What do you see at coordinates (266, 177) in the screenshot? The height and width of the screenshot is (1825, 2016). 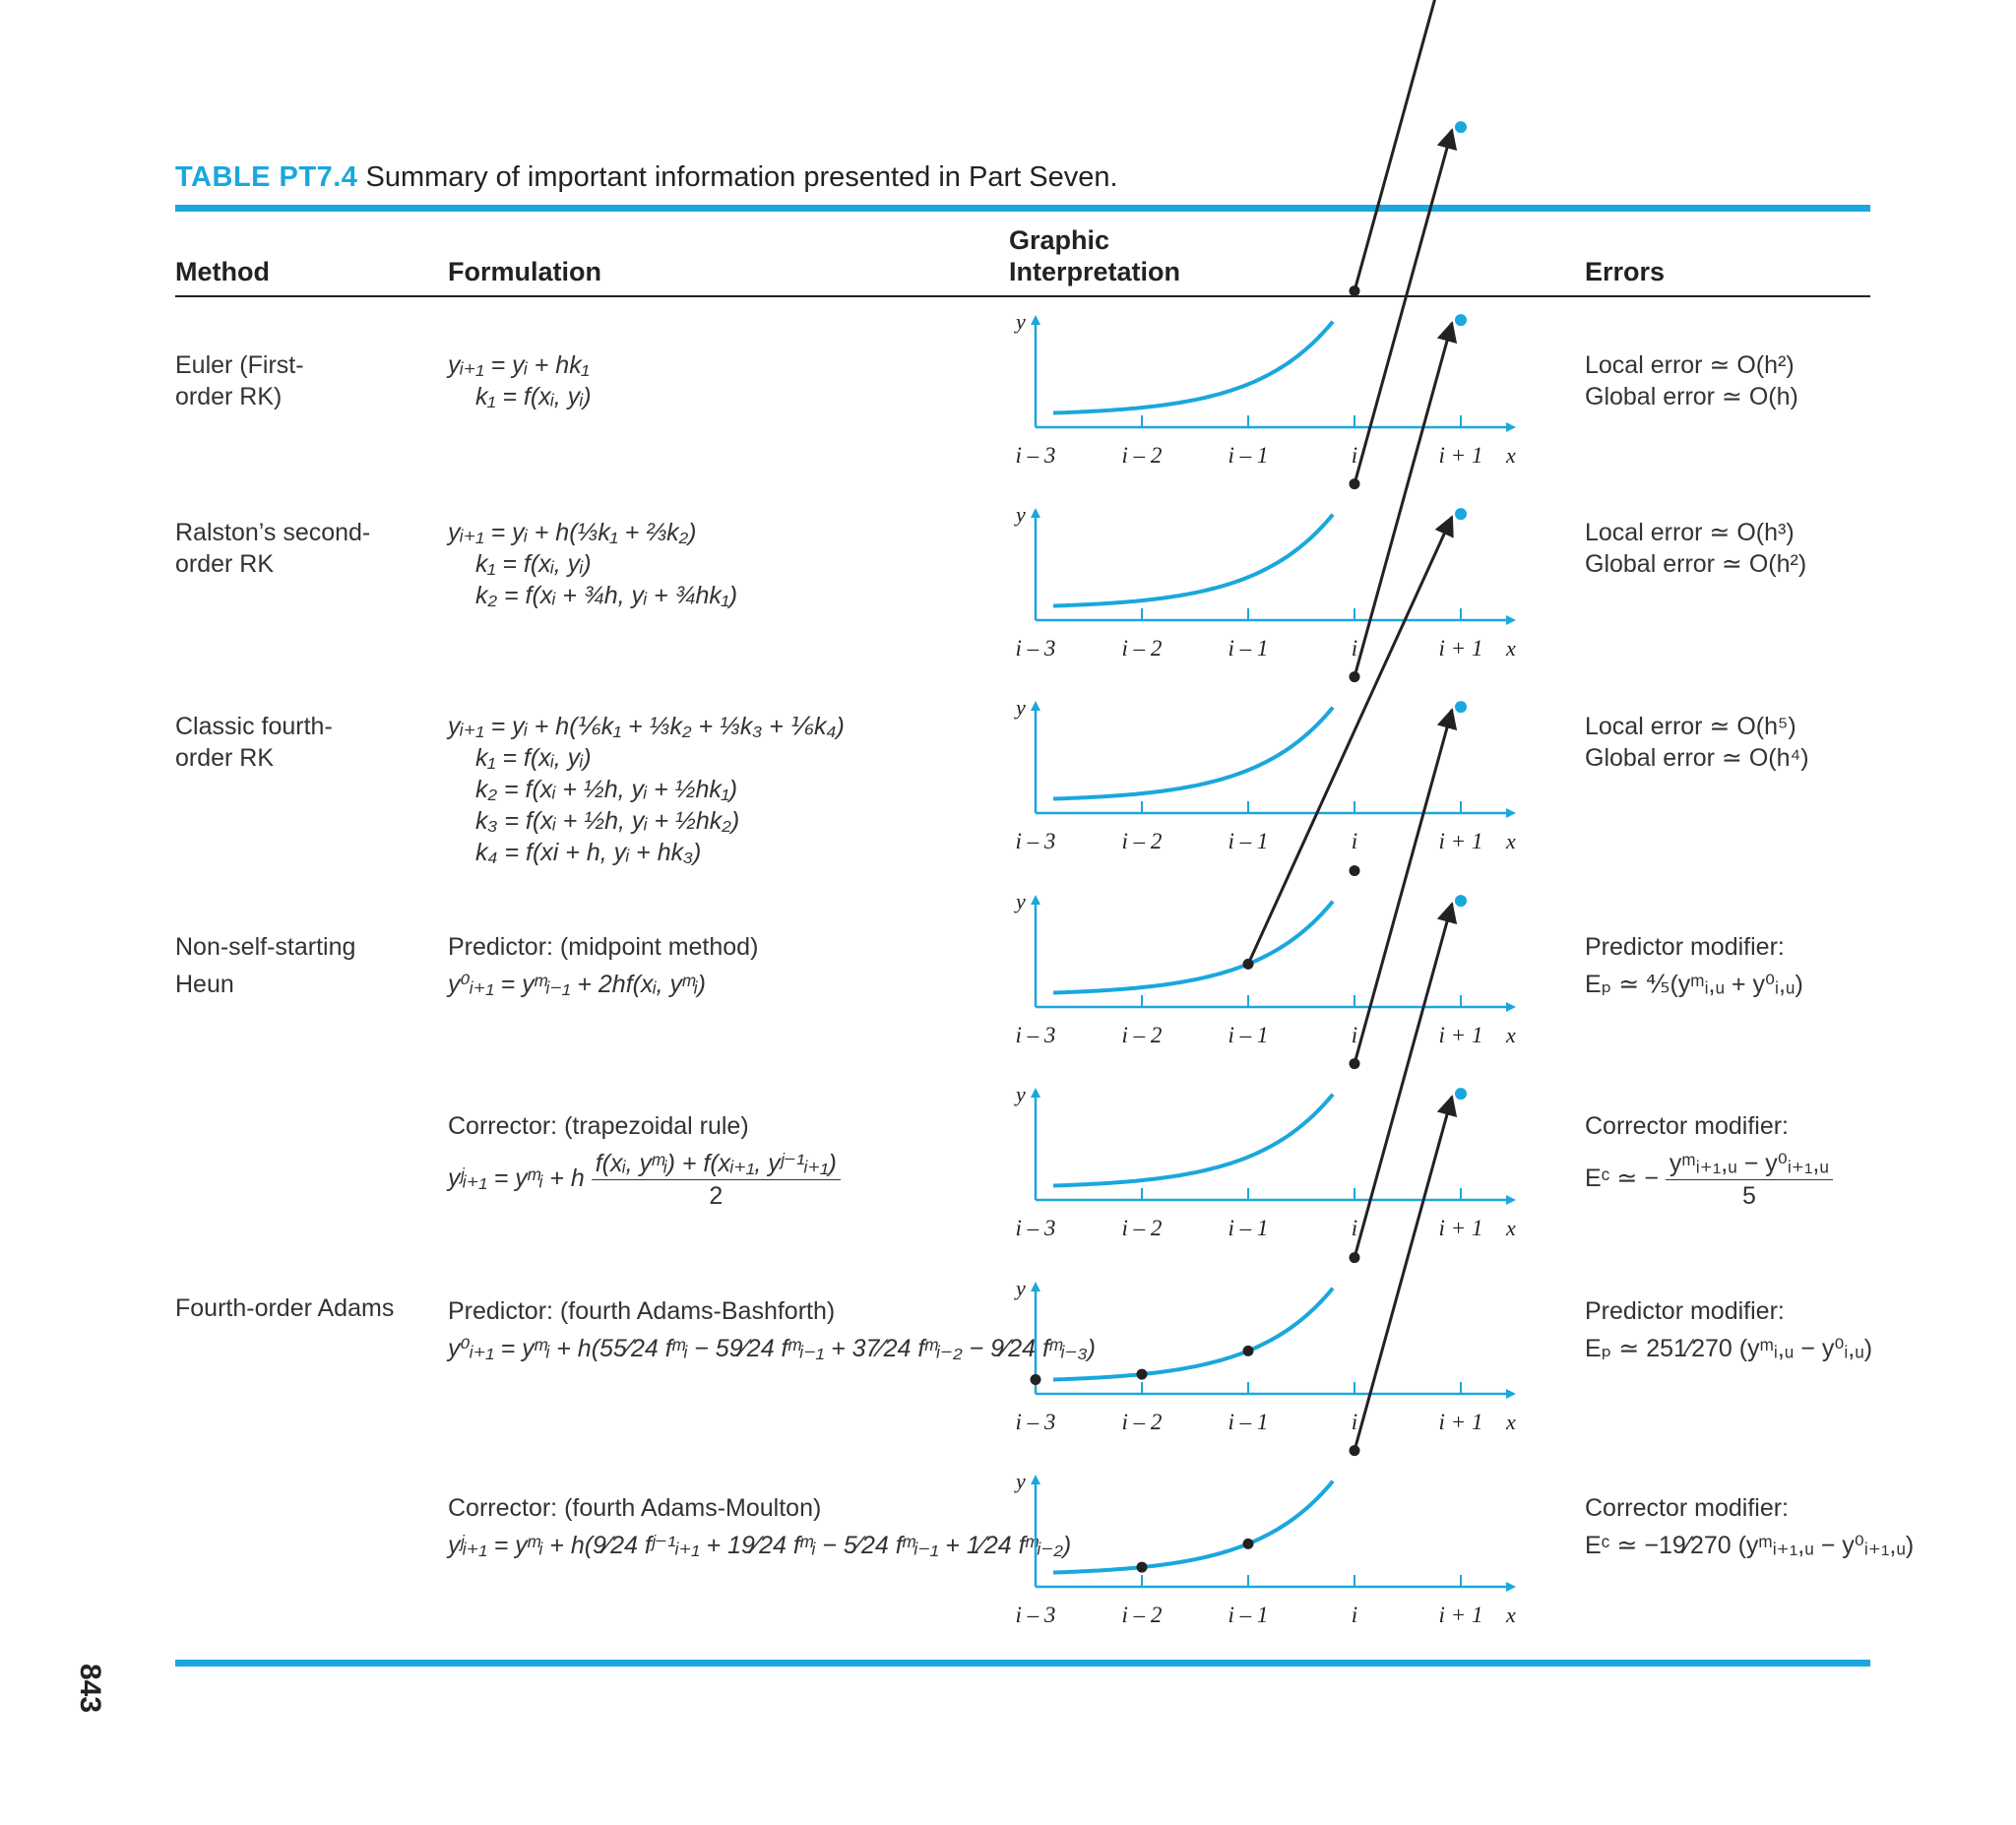 I see `table-tag: TABLE PT7.4` at bounding box center [266, 177].